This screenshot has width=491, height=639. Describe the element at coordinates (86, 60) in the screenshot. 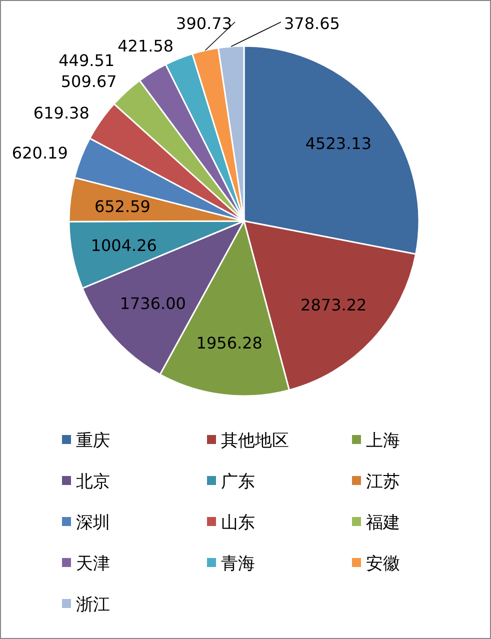

I see `data-label: 449.51` at that location.